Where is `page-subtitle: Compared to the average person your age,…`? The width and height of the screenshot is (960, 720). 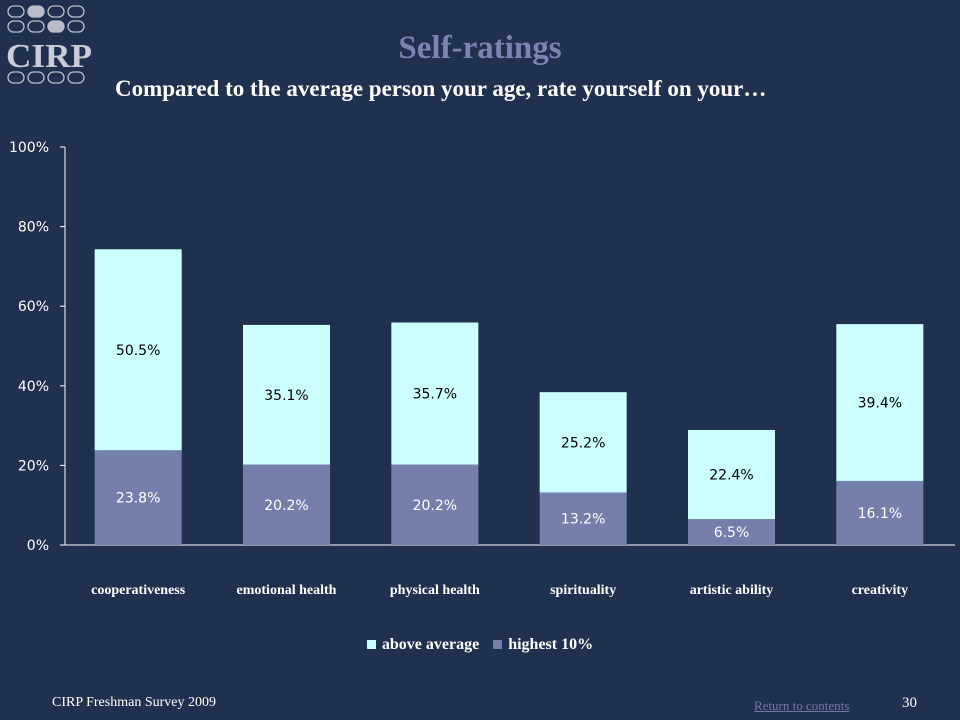 page-subtitle: Compared to the average person your age,… is located at coordinates (441, 88).